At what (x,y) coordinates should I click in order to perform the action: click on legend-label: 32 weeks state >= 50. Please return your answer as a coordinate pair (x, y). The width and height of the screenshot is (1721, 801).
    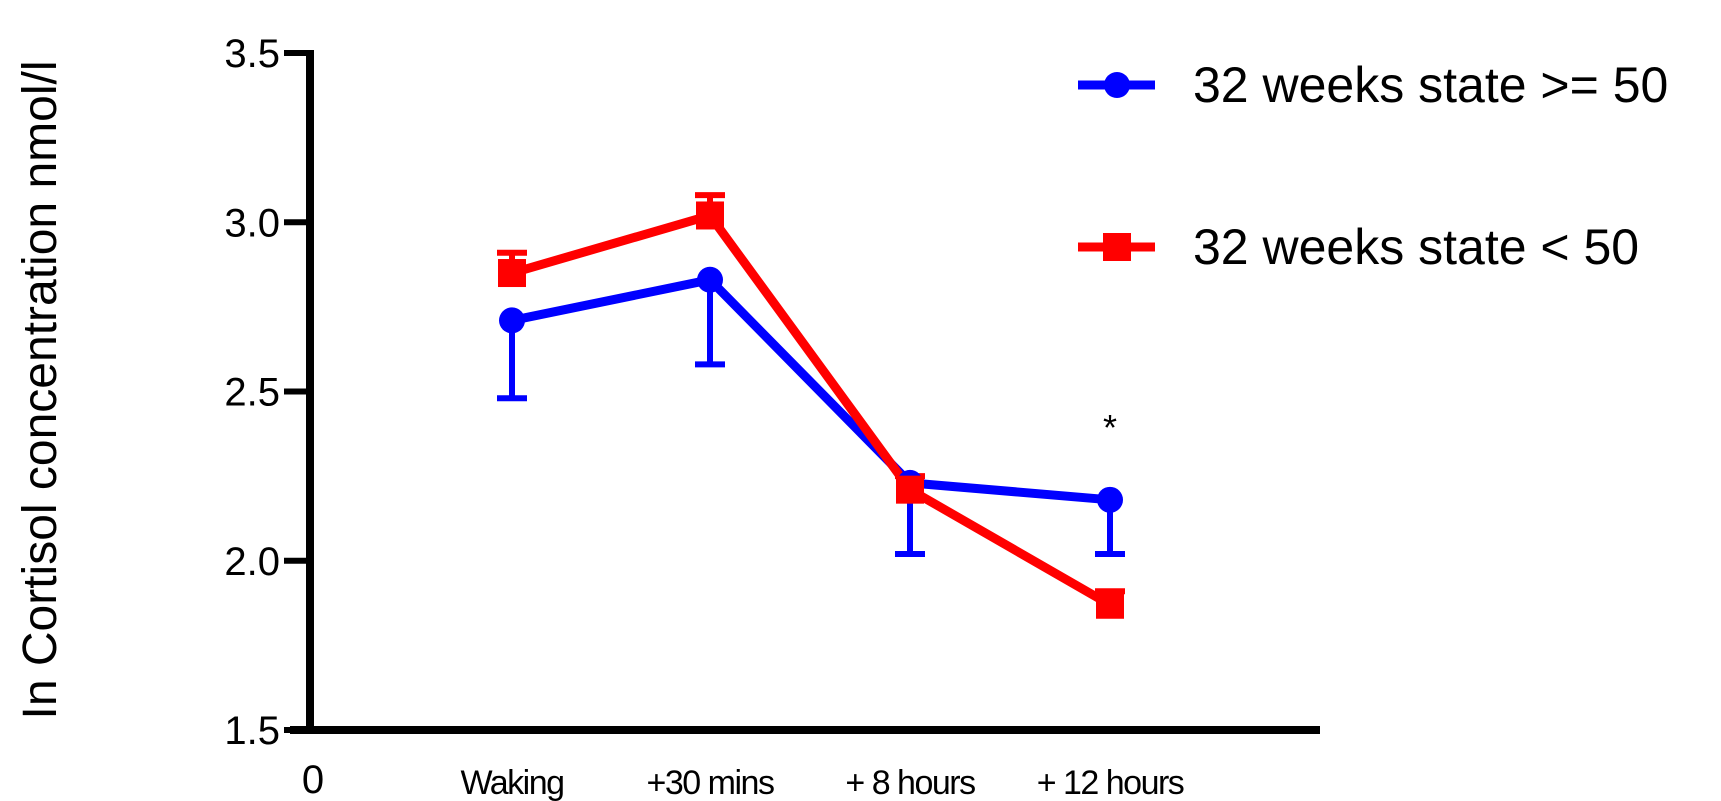
    Looking at the image, I should click on (1430, 85).